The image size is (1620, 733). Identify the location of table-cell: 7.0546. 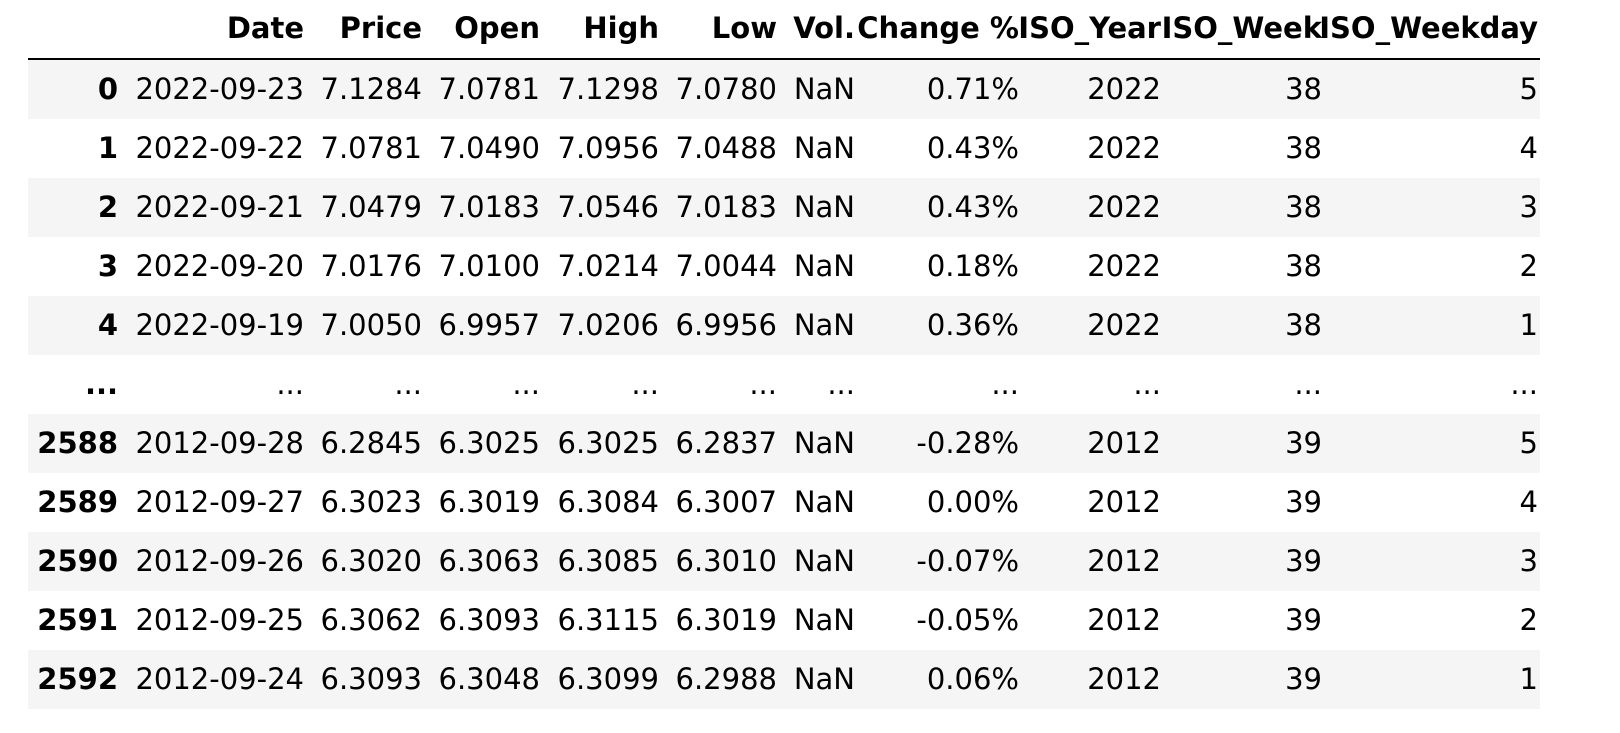
(608, 207).